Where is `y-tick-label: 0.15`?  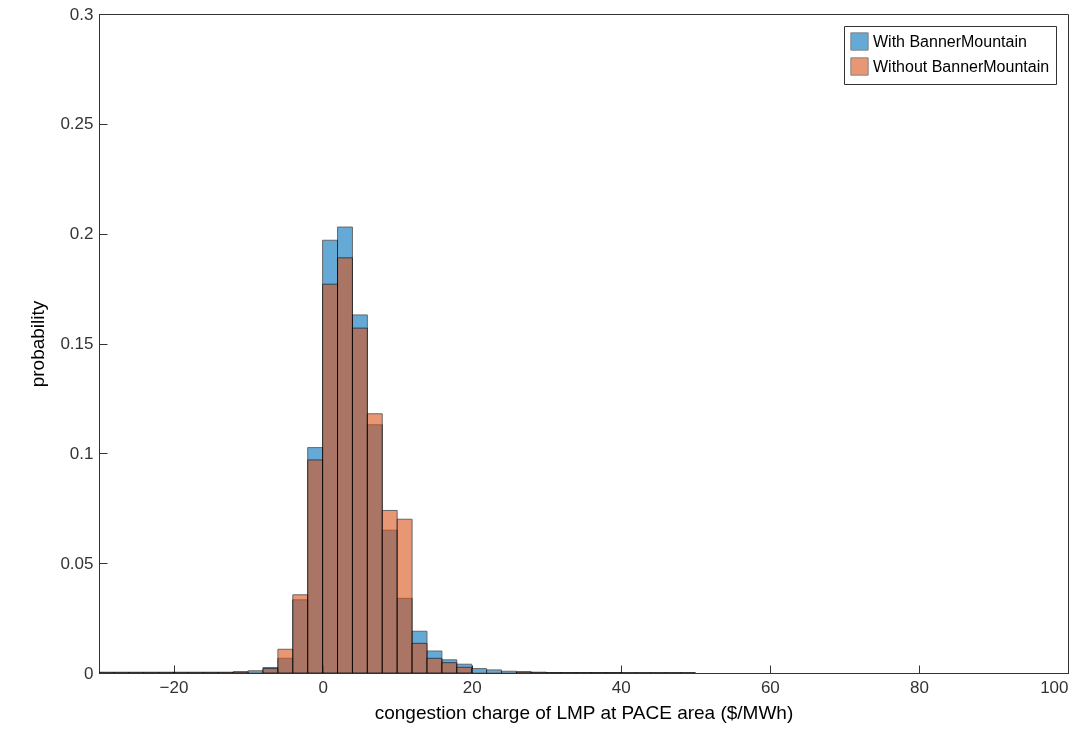
y-tick-label: 0.15 is located at coordinates (77, 343).